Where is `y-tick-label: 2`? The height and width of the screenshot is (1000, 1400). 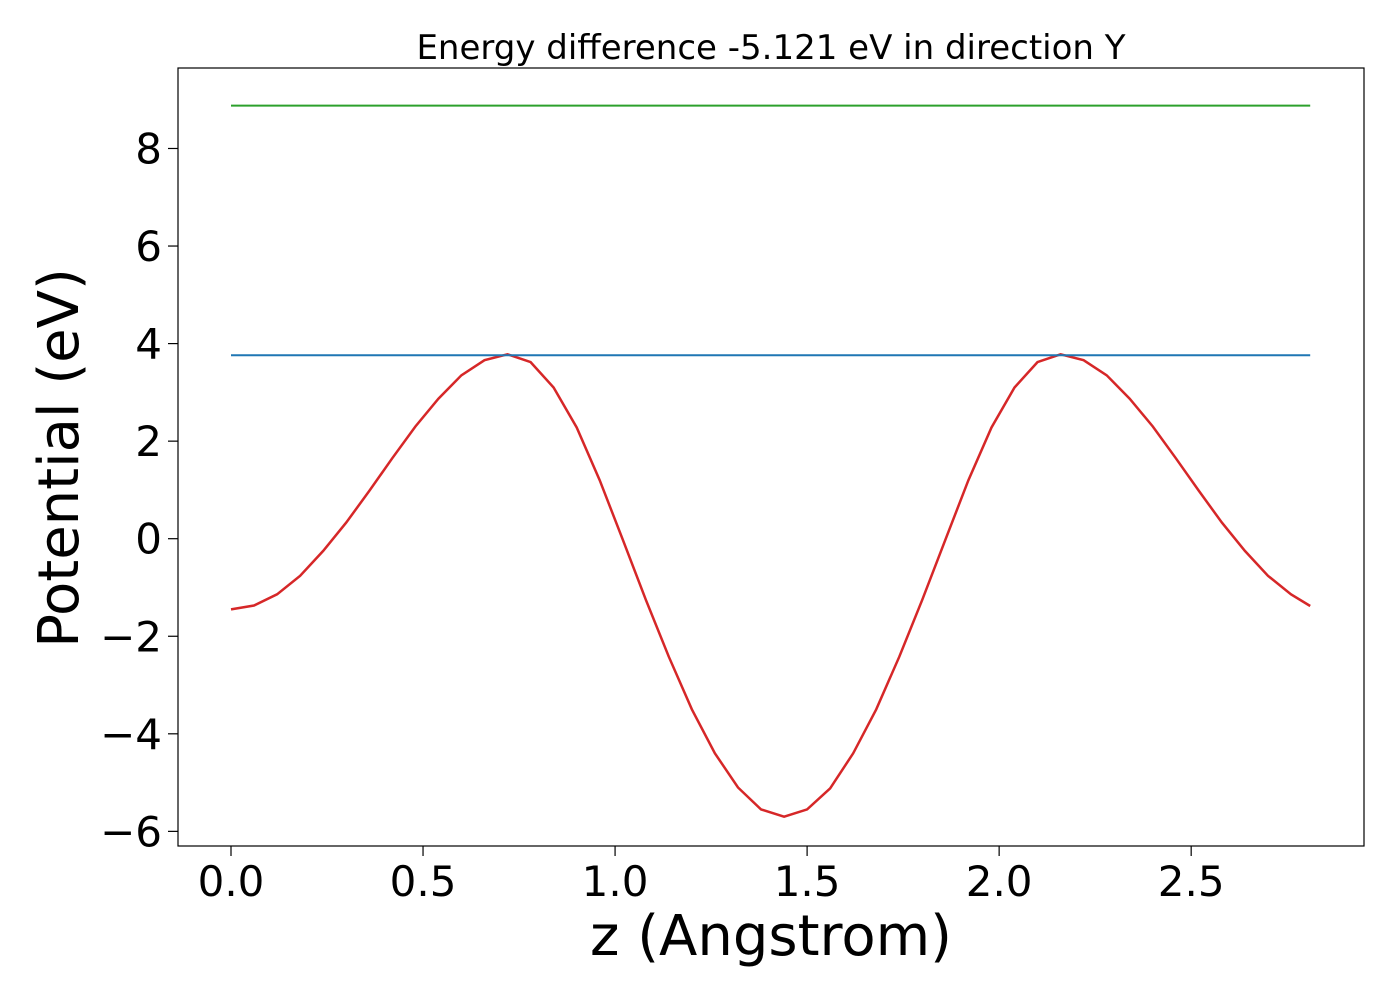 y-tick-label: 2 is located at coordinates (148, 441).